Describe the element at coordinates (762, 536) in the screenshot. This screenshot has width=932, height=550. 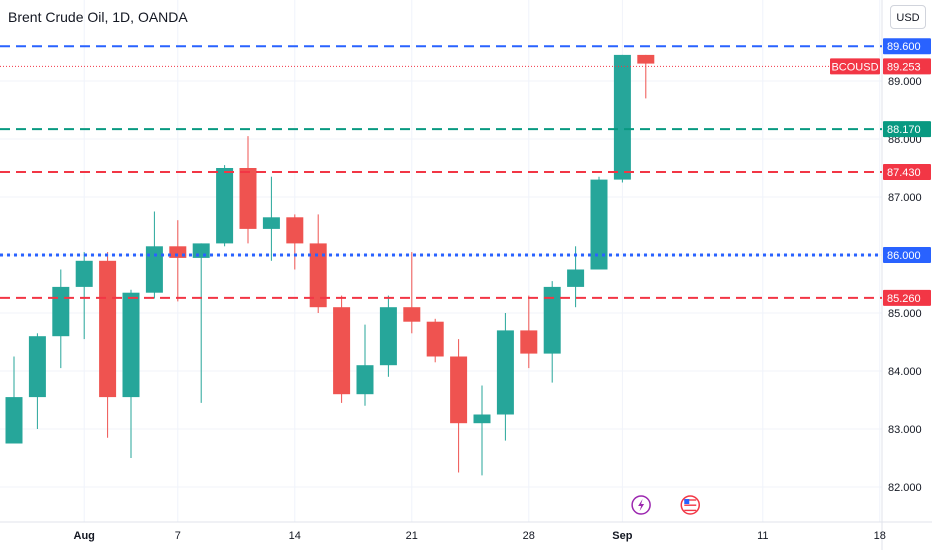
I see `time-tick-label: 11` at that location.